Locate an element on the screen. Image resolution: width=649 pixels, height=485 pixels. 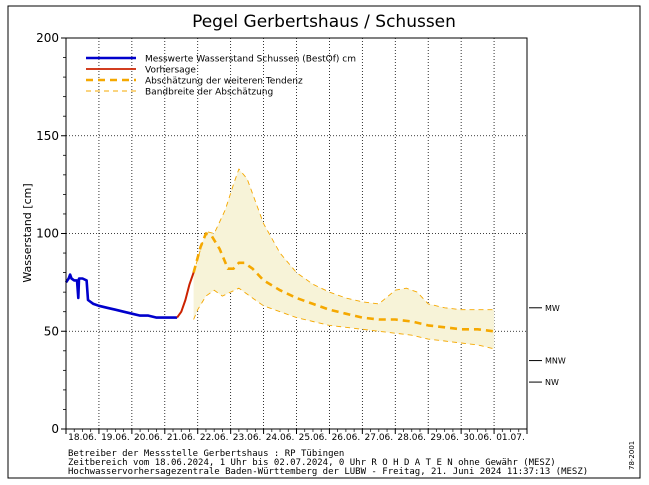
y-tick-label: 50 is located at coordinates (51, 331).